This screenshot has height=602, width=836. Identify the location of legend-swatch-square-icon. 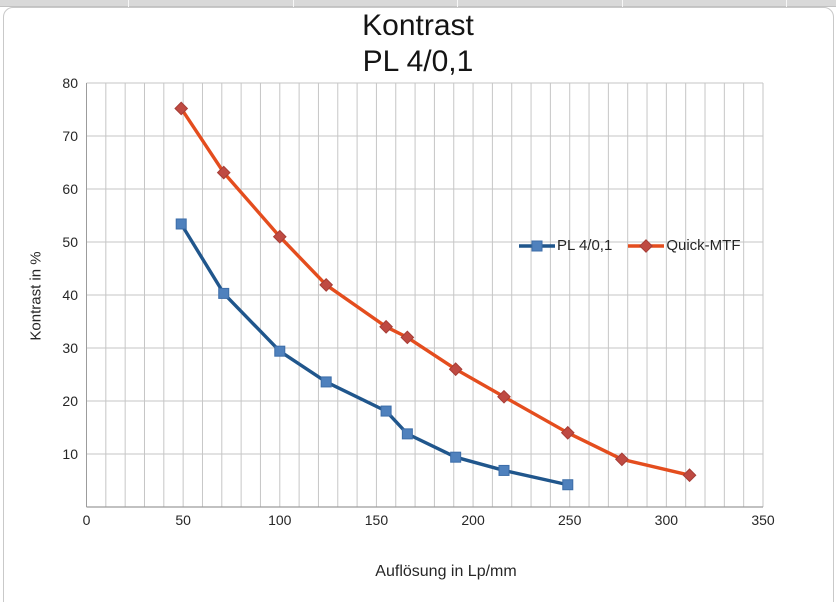
(537, 245).